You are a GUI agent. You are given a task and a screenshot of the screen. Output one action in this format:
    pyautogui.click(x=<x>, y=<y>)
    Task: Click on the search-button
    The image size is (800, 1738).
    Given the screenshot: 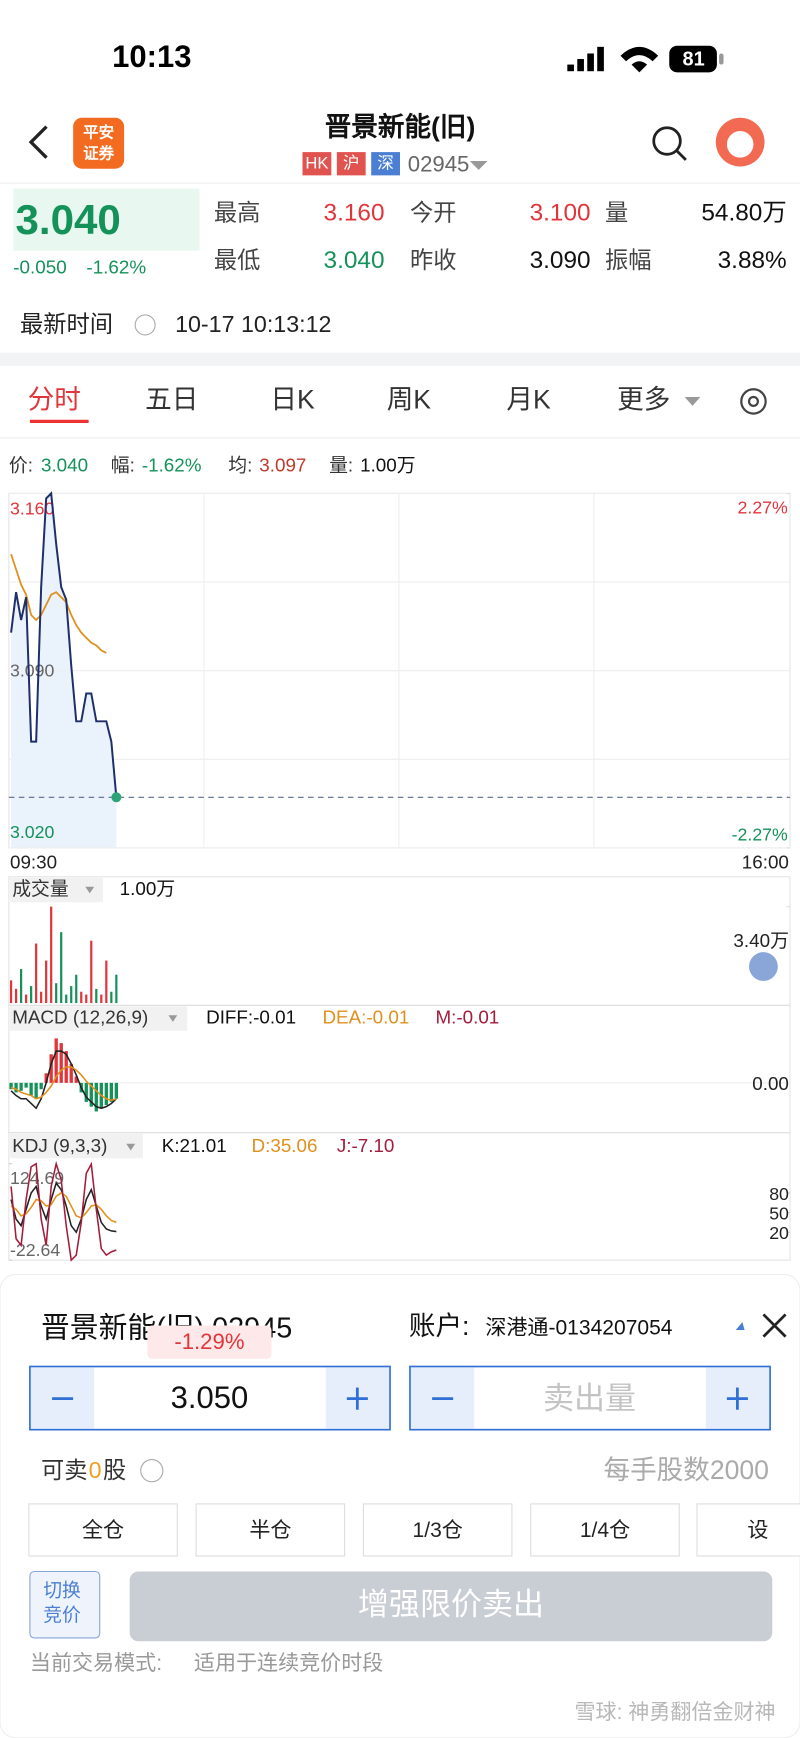 What is the action you would take?
    pyautogui.click(x=667, y=141)
    